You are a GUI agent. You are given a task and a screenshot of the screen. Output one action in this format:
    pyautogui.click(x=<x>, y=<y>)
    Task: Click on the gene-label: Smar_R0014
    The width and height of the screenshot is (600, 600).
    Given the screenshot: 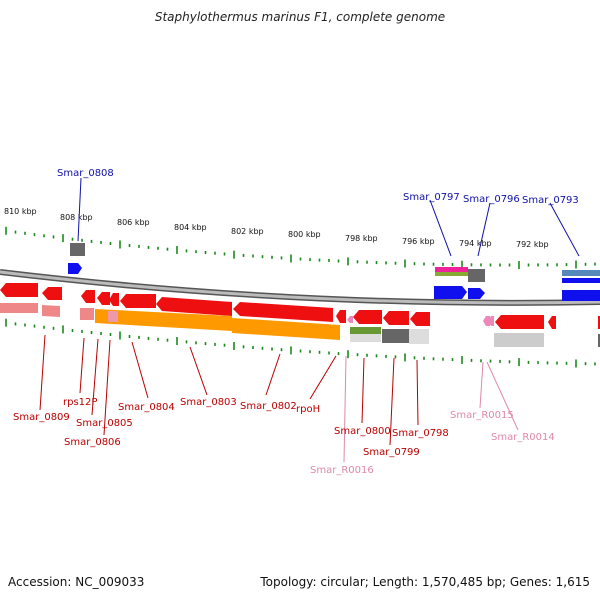 What is the action you would take?
    pyautogui.click(x=523, y=437)
    